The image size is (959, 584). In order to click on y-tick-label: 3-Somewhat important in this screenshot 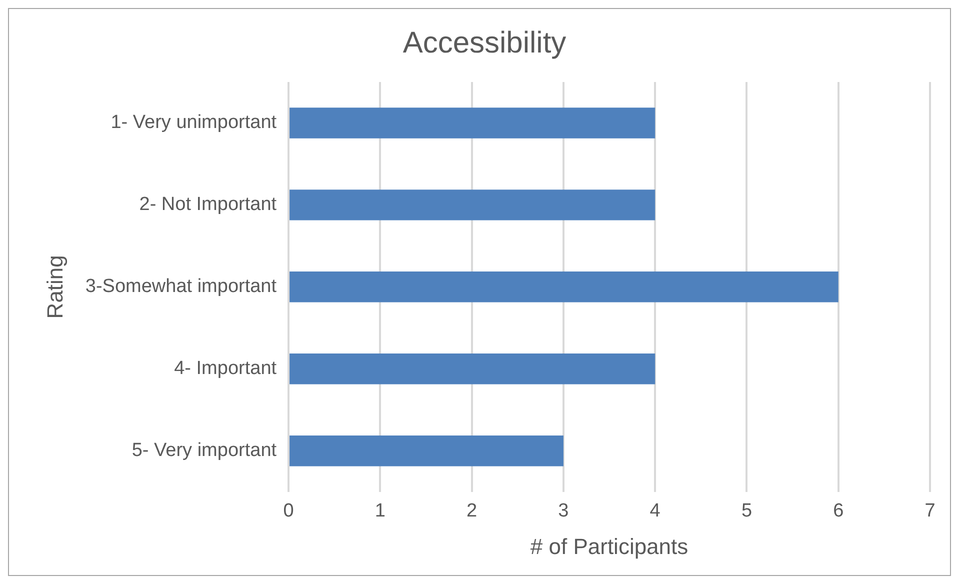, I will do `click(181, 287)`.